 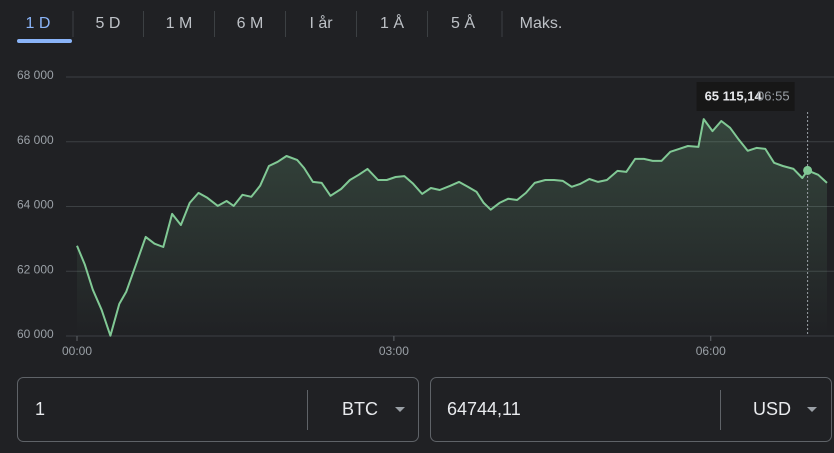 What do you see at coordinates (35, 269) in the screenshot?
I see `y-tick-label: 62 000` at bounding box center [35, 269].